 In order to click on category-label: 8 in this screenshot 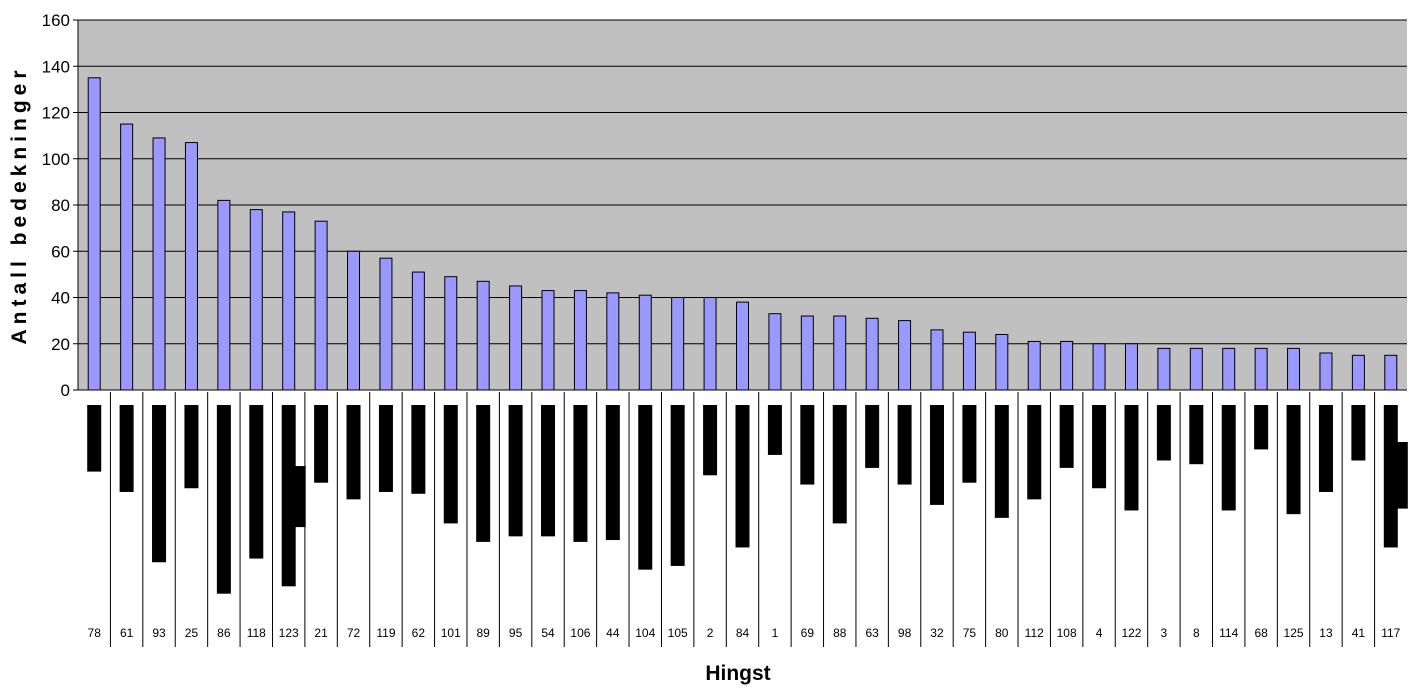, I will do `click(1196, 633)`.